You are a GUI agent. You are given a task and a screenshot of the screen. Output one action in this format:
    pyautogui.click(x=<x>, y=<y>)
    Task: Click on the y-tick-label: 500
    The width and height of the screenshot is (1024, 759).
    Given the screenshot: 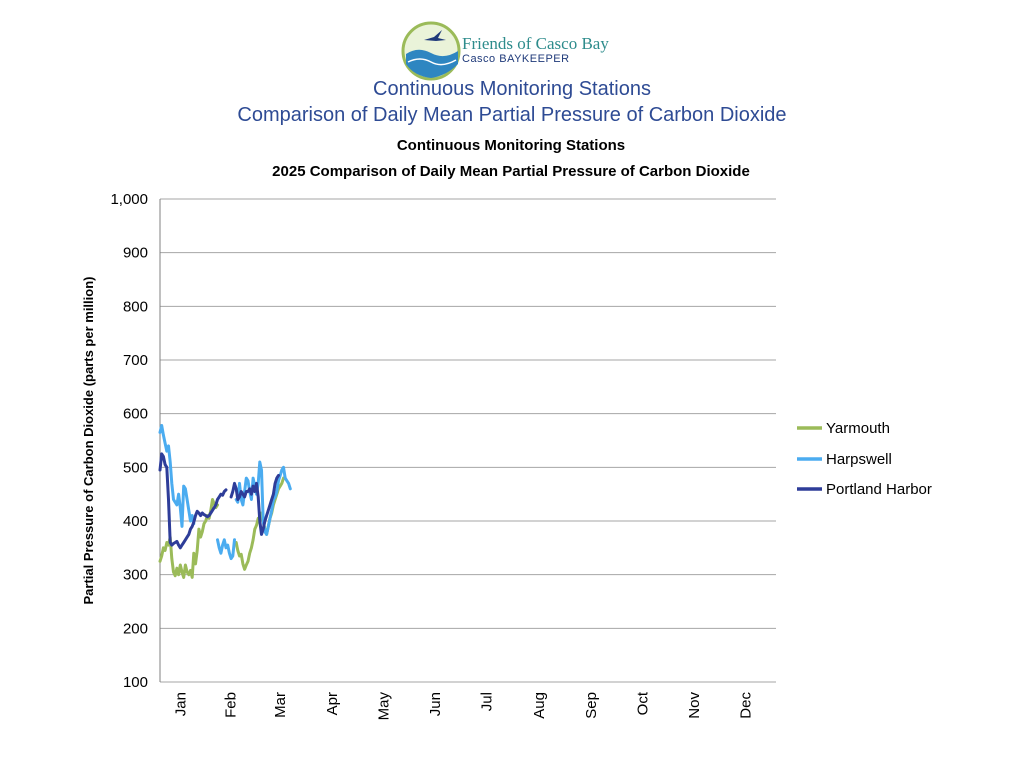 What is the action you would take?
    pyautogui.click(x=135, y=467)
    